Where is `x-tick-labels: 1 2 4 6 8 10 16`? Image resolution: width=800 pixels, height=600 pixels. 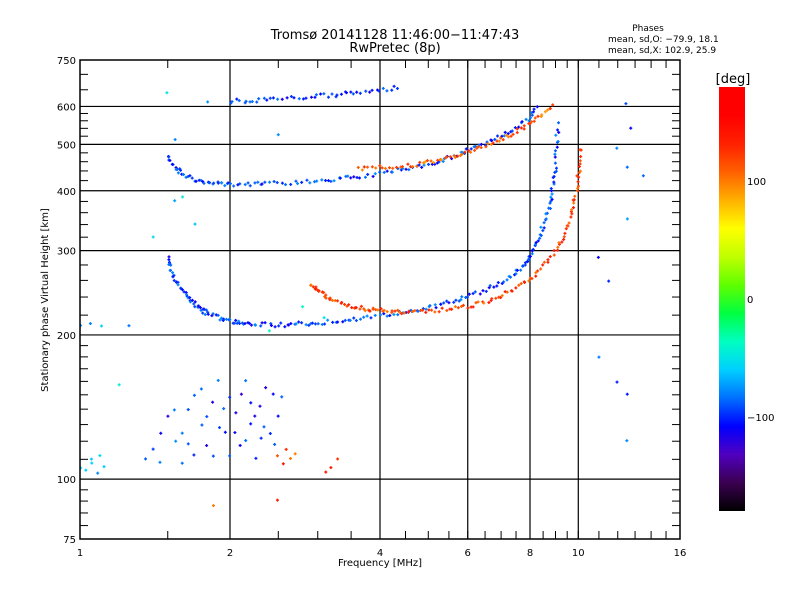
x-tick-labels: 1 2 4 6 8 10 16 is located at coordinates (382, 553).